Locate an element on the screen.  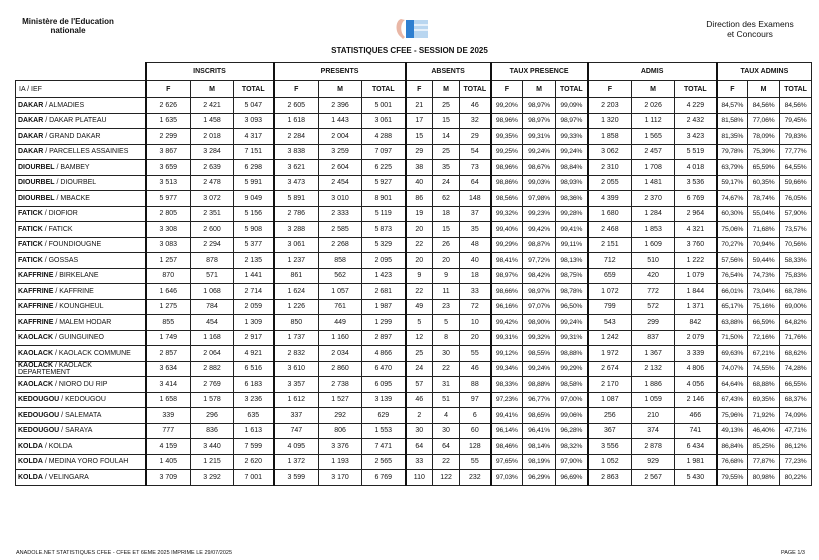
absents-total-cell: 46 is located at coordinates (475, 368).